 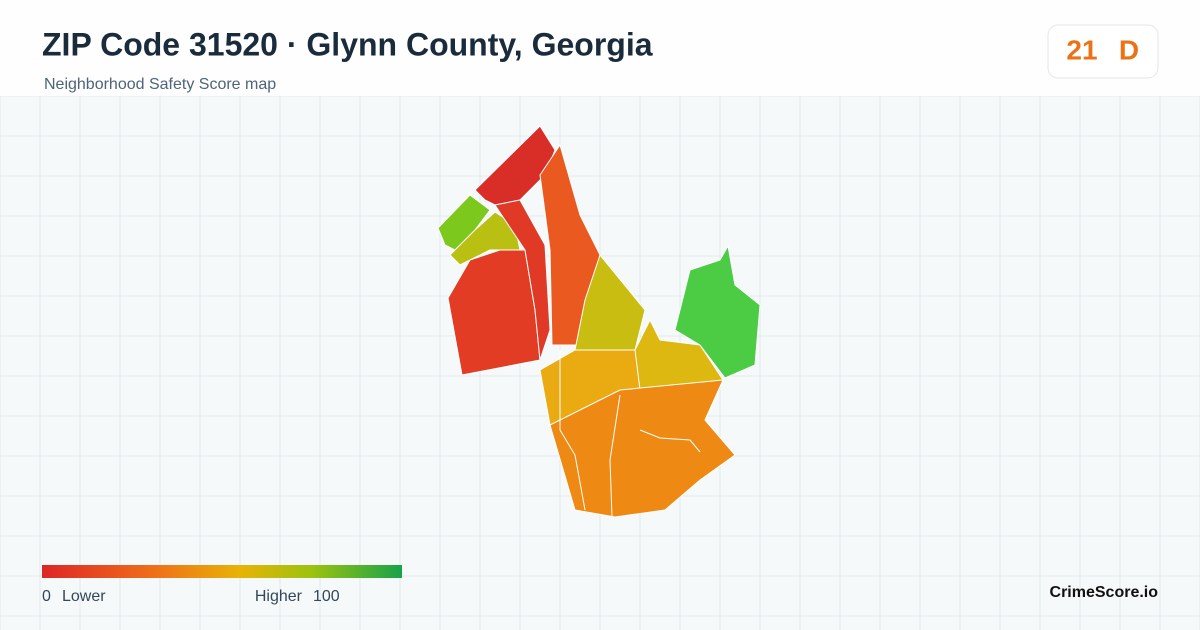 I want to click on legend-gradient, so click(x=222, y=571).